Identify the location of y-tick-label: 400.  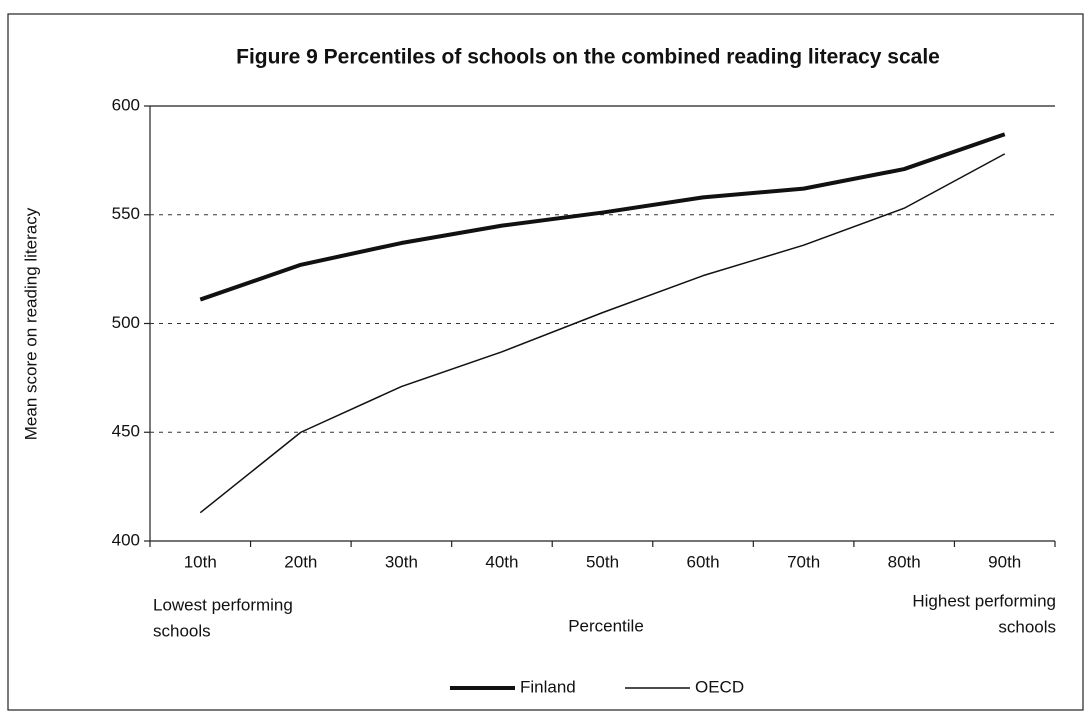
(126, 539).